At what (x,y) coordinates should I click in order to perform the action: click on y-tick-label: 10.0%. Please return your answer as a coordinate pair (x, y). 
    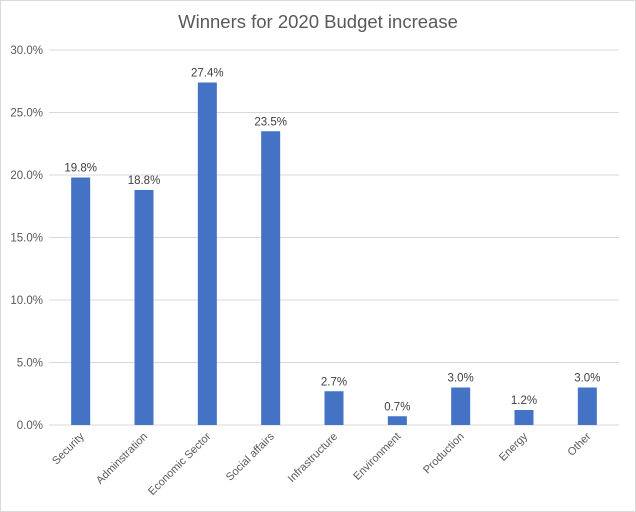
    Looking at the image, I should click on (26, 301).